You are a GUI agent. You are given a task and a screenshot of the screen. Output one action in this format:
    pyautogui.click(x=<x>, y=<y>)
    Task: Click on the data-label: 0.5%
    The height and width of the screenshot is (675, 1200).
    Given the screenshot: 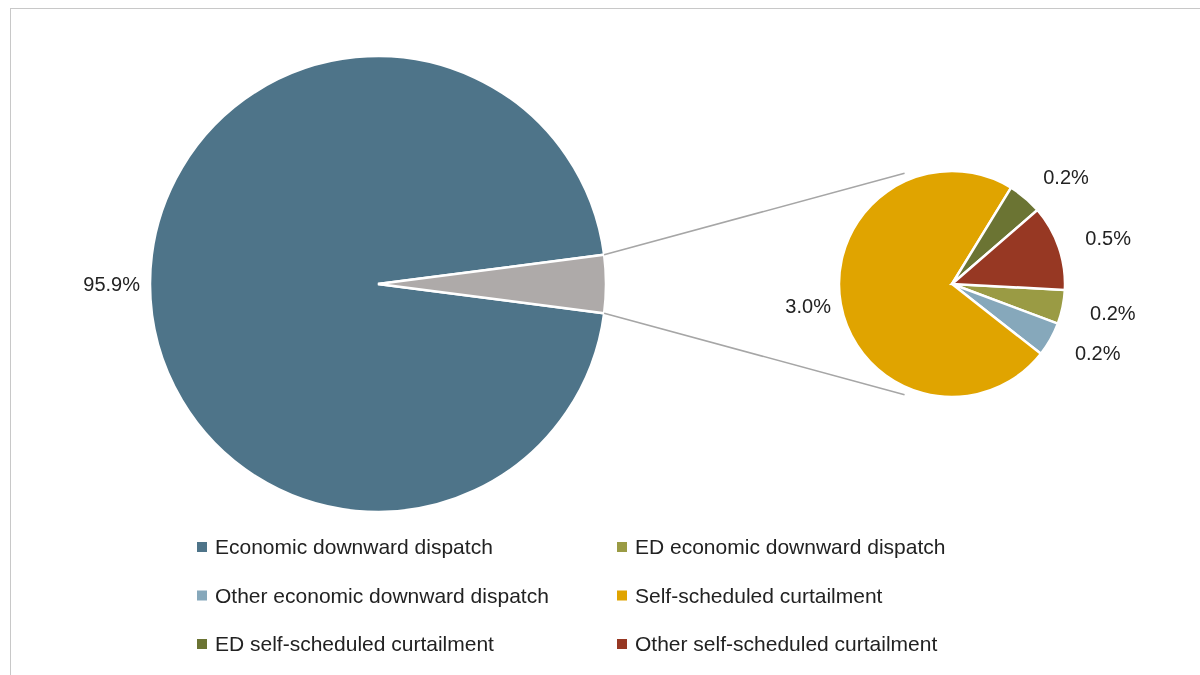 What is the action you would take?
    pyautogui.click(x=1108, y=238)
    